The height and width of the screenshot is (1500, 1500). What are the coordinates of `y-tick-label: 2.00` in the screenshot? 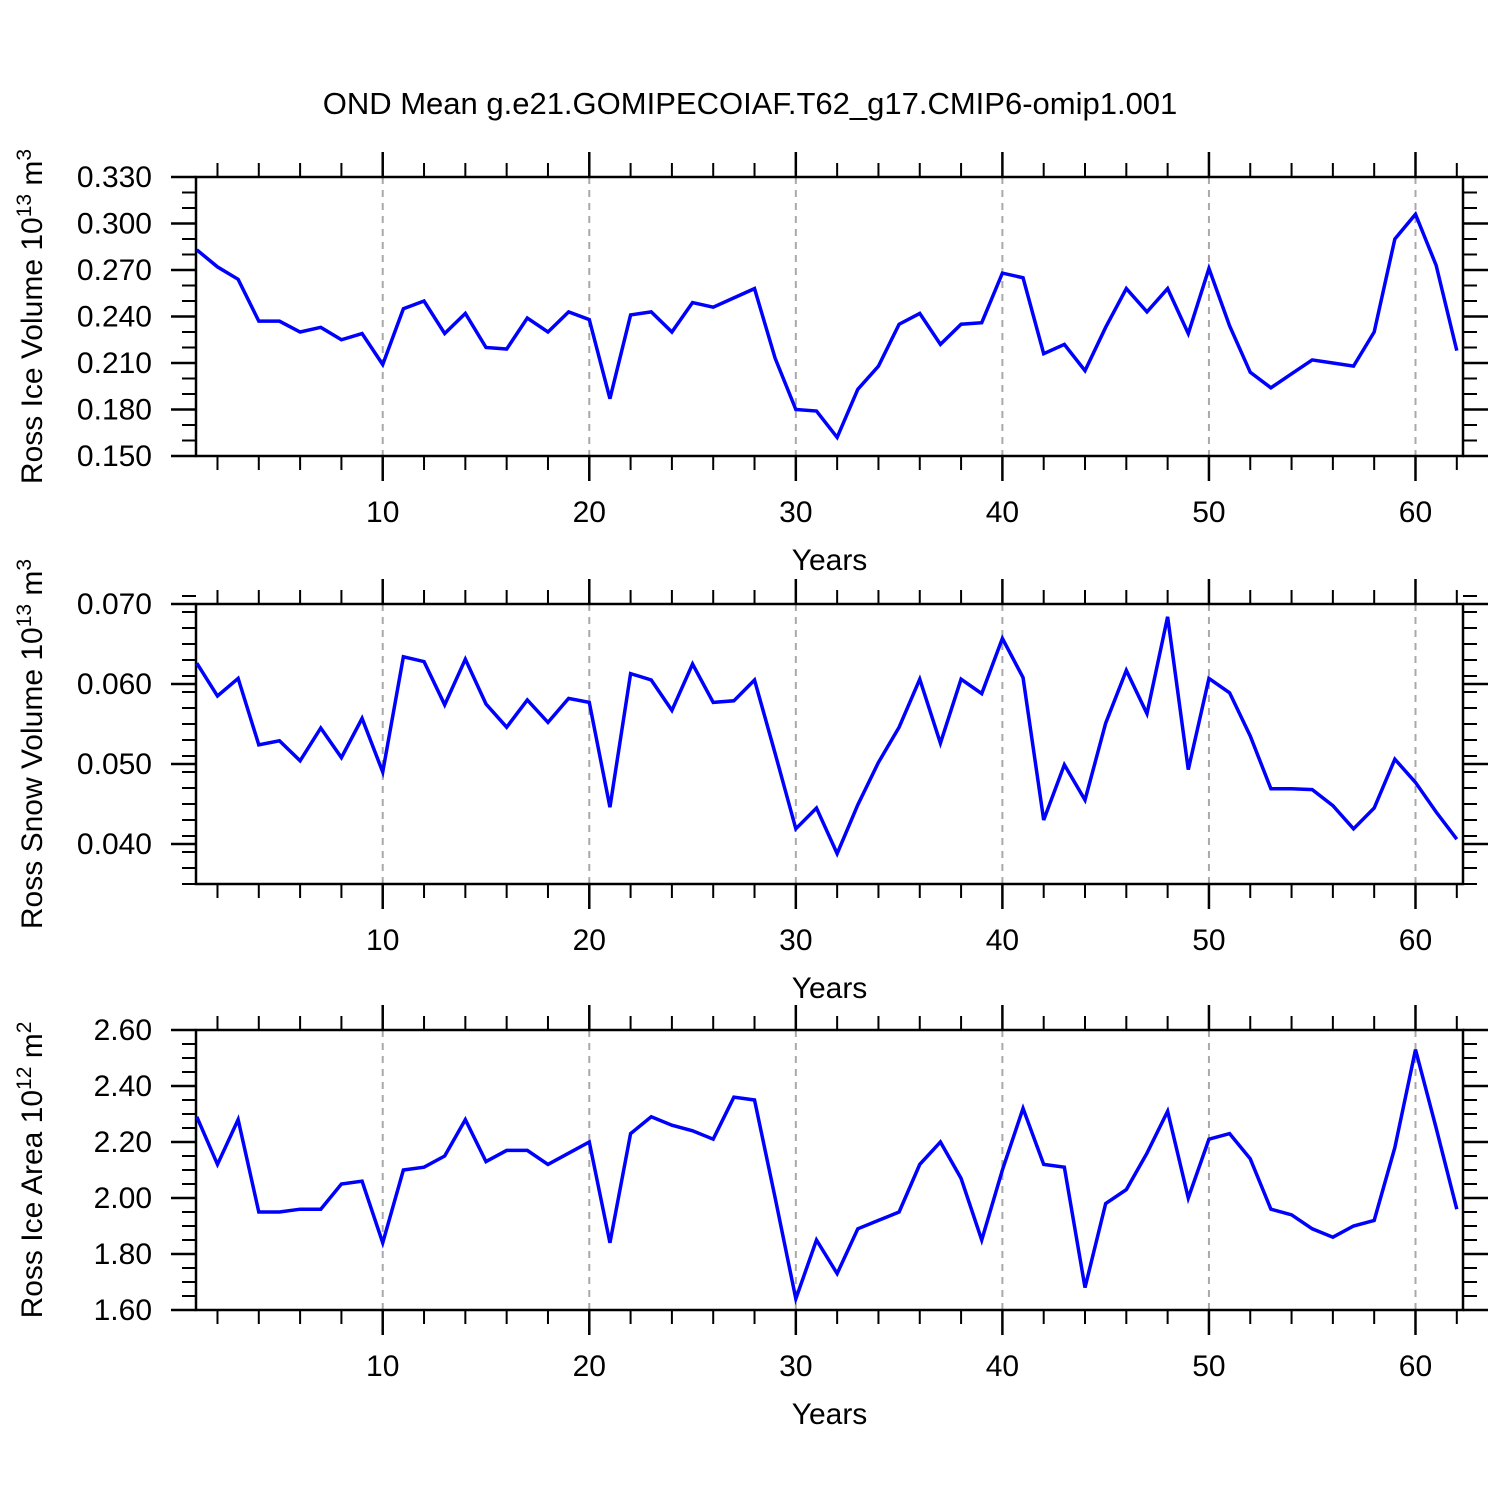 It's located at (123, 1198).